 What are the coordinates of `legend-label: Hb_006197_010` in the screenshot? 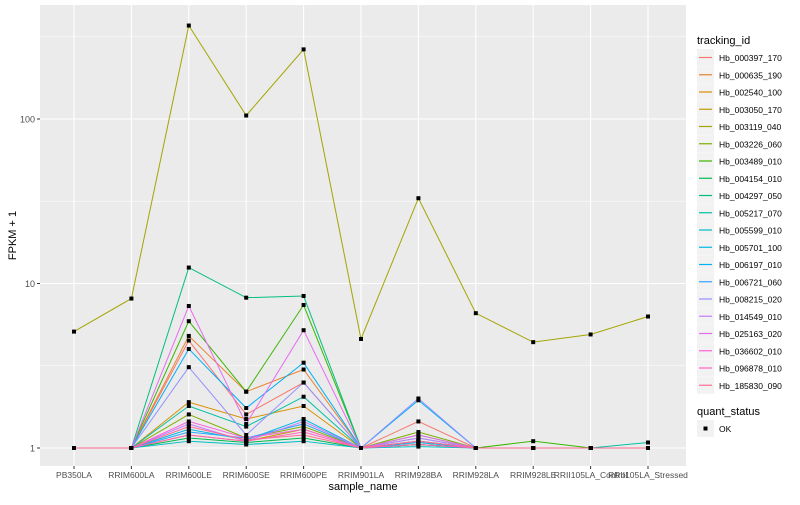 It's located at (750, 265).